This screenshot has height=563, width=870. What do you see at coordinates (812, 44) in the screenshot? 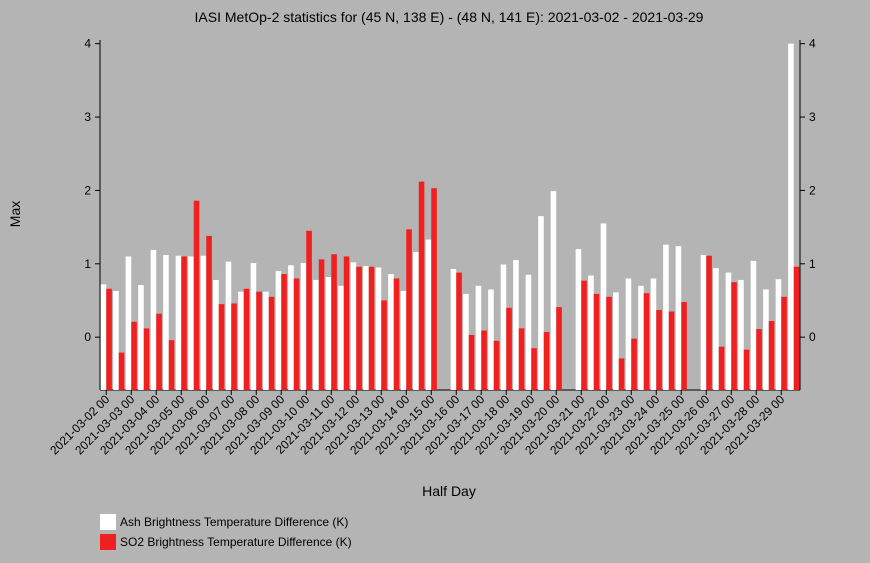
I see `y-tick-label-right: 4` at bounding box center [812, 44].